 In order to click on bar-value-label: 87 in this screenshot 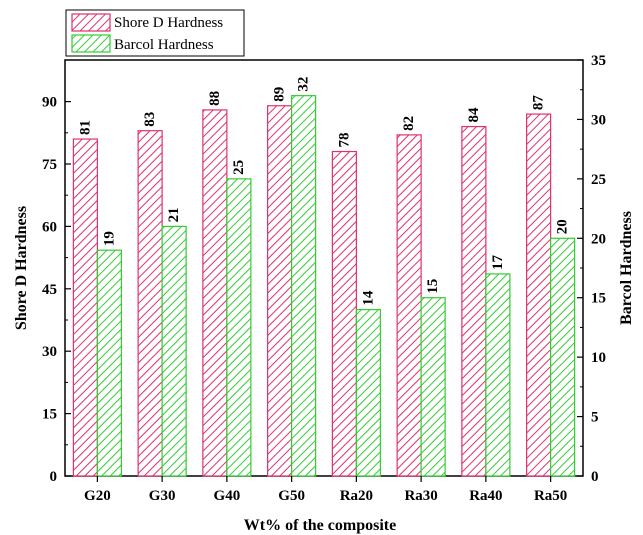, I will do `click(539, 103)`.